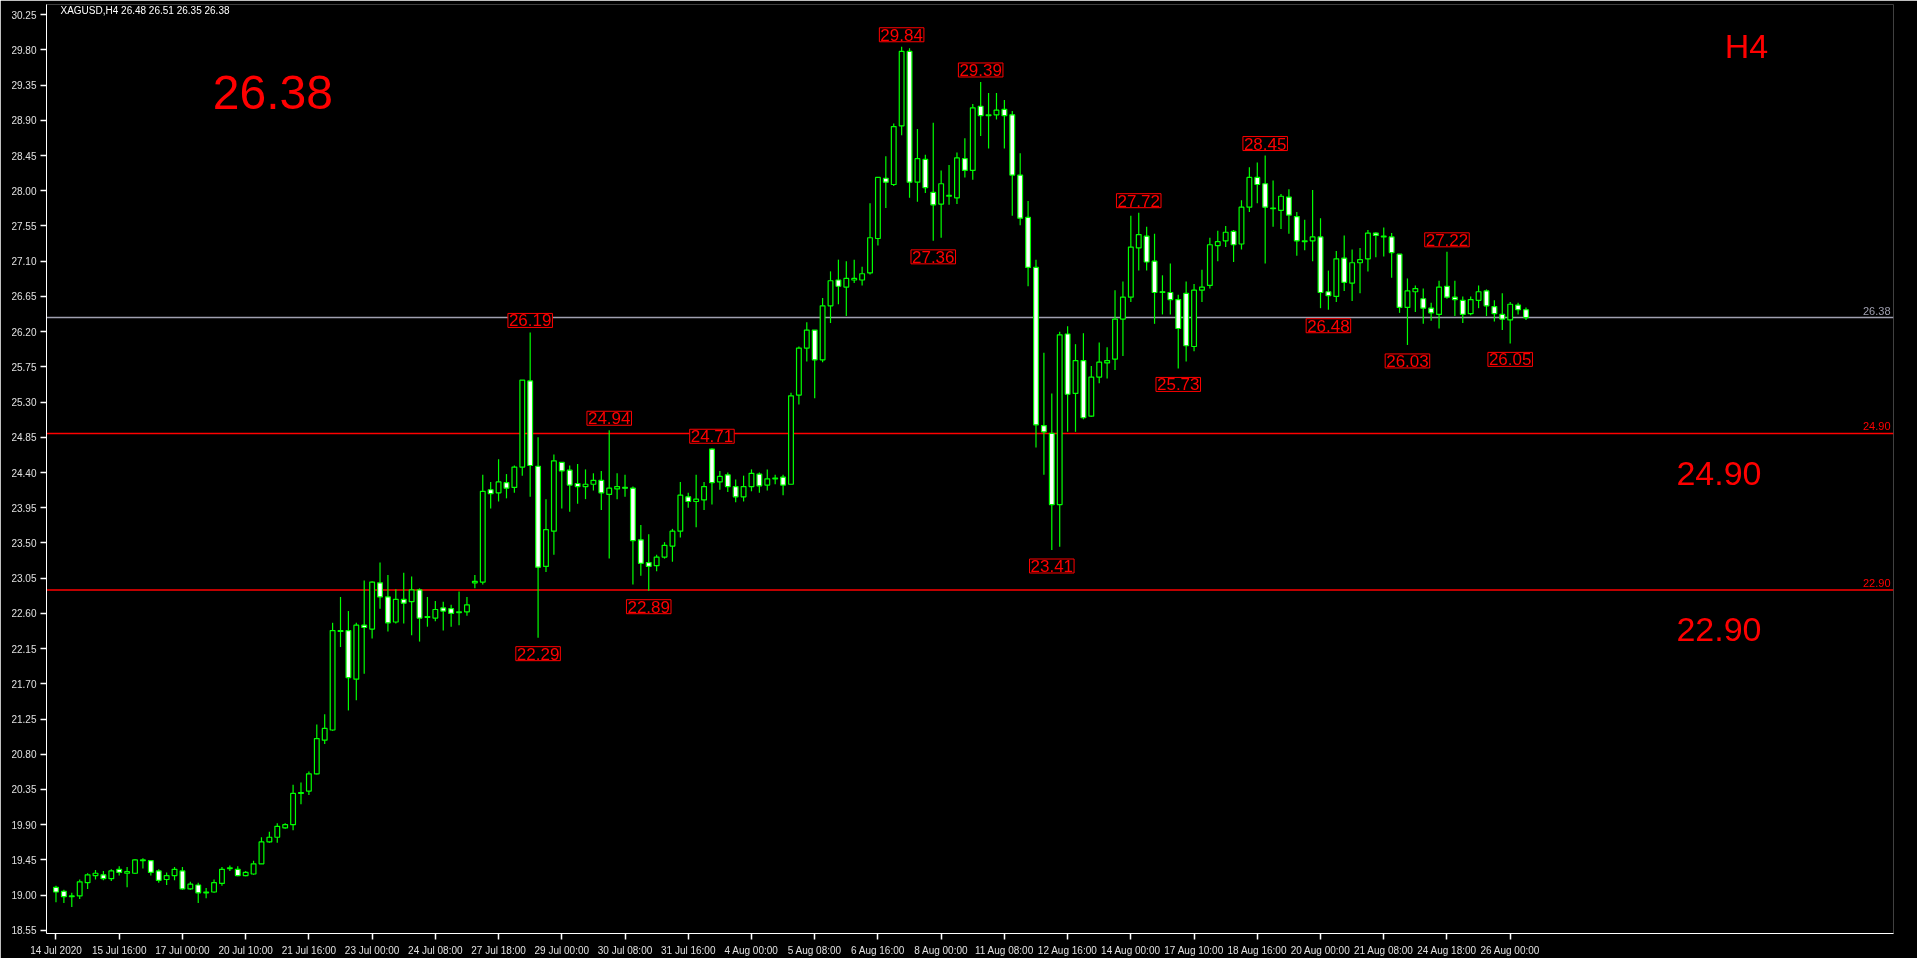  What do you see at coordinates (24, 403) in the screenshot?
I see `y-tick-label: 25.30` at bounding box center [24, 403].